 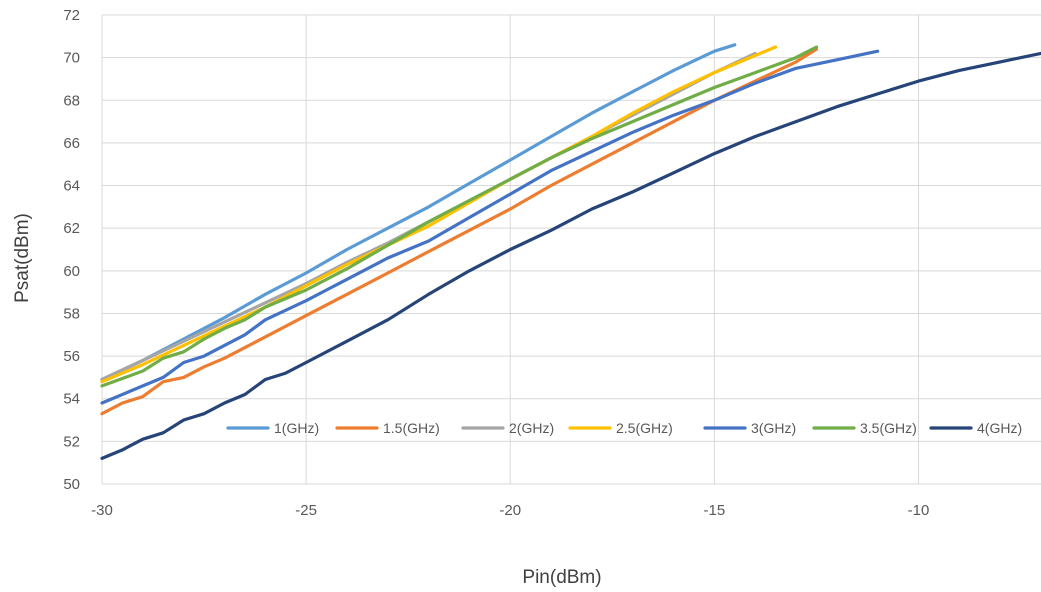 I want to click on y-tick-label: 72, so click(x=71, y=15).